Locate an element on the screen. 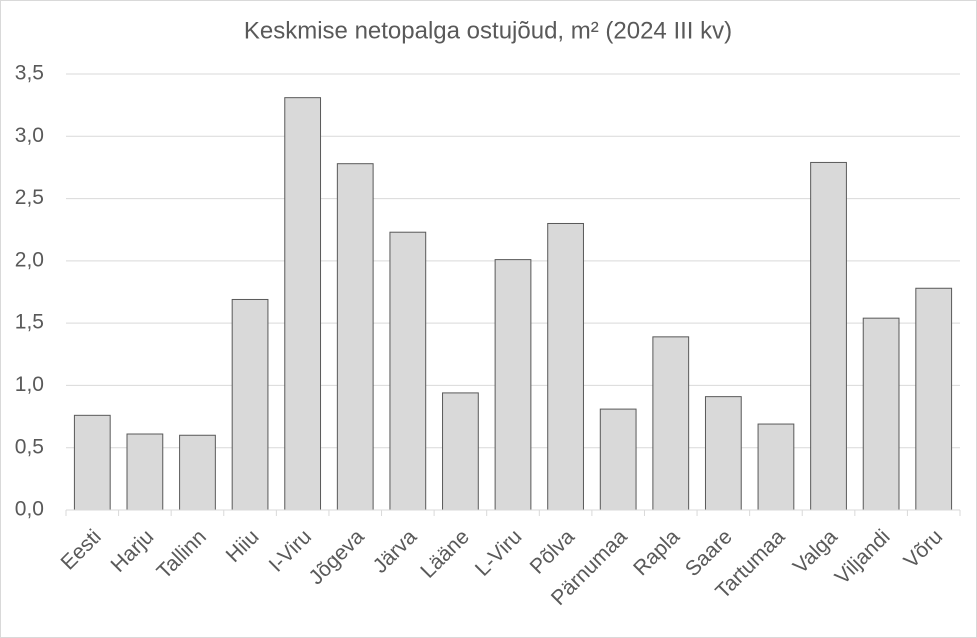 This screenshot has width=977, height=638. y-tick-label: 2,5 is located at coordinates (29, 197).